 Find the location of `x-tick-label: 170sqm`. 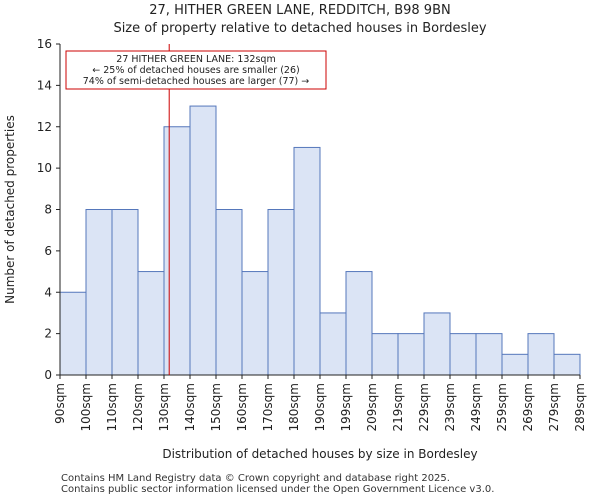

x-tick-label: 170sqm is located at coordinates (268, 407).